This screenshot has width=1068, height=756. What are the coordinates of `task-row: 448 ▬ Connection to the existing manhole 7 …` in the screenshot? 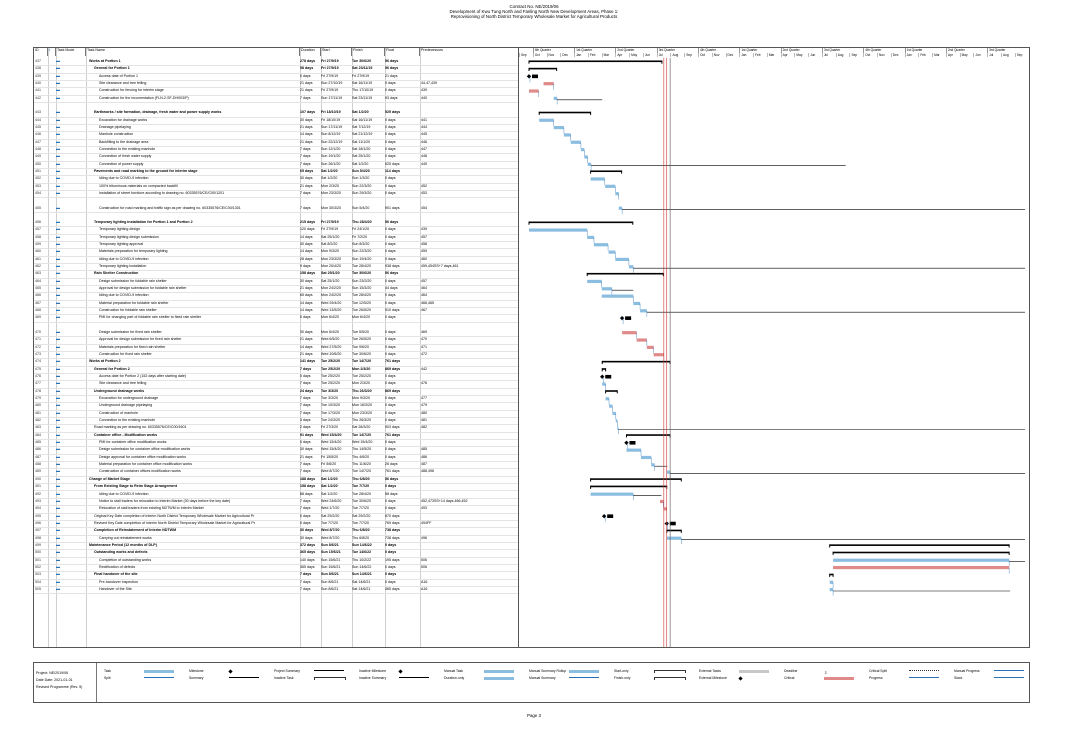 It's located at (276, 150).